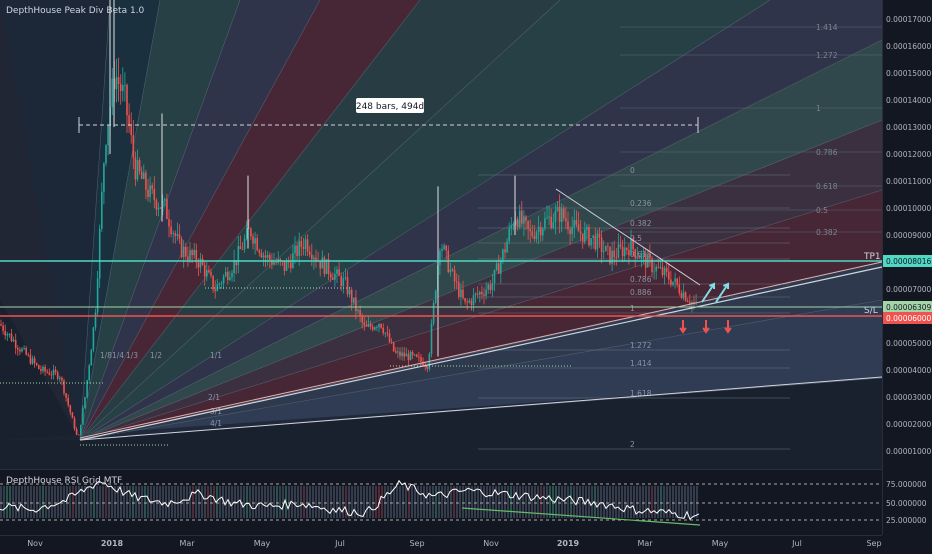 The height and width of the screenshot is (554, 932). I want to click on time-axis: Nov 2018 Mar May Jul Sep Nov 2019 Mar May Jul Sep, so click(466, 542).